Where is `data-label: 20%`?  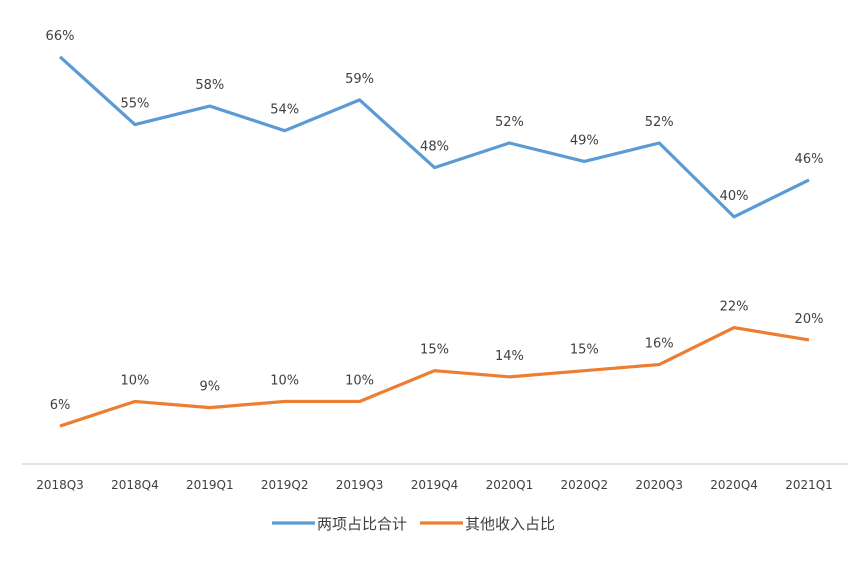
data-label: 20% is located at coordinates (809, 319).